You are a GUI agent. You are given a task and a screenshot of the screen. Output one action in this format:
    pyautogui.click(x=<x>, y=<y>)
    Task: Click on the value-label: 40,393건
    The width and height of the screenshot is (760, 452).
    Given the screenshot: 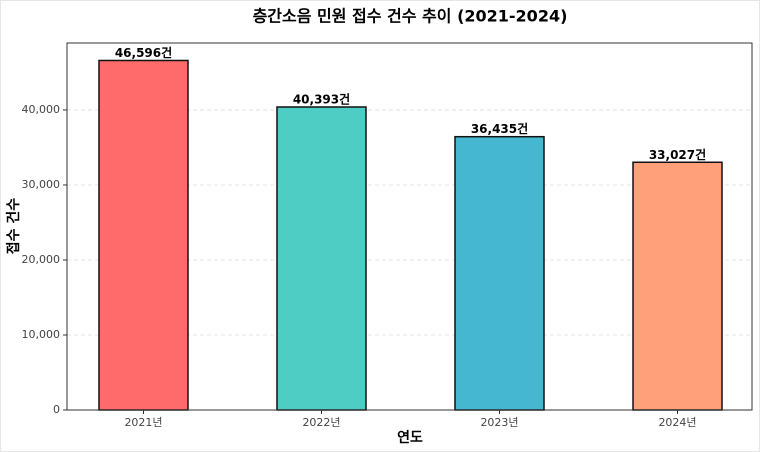 What is the action you would take?
    pyautogui.click(x=321, y=99)
    